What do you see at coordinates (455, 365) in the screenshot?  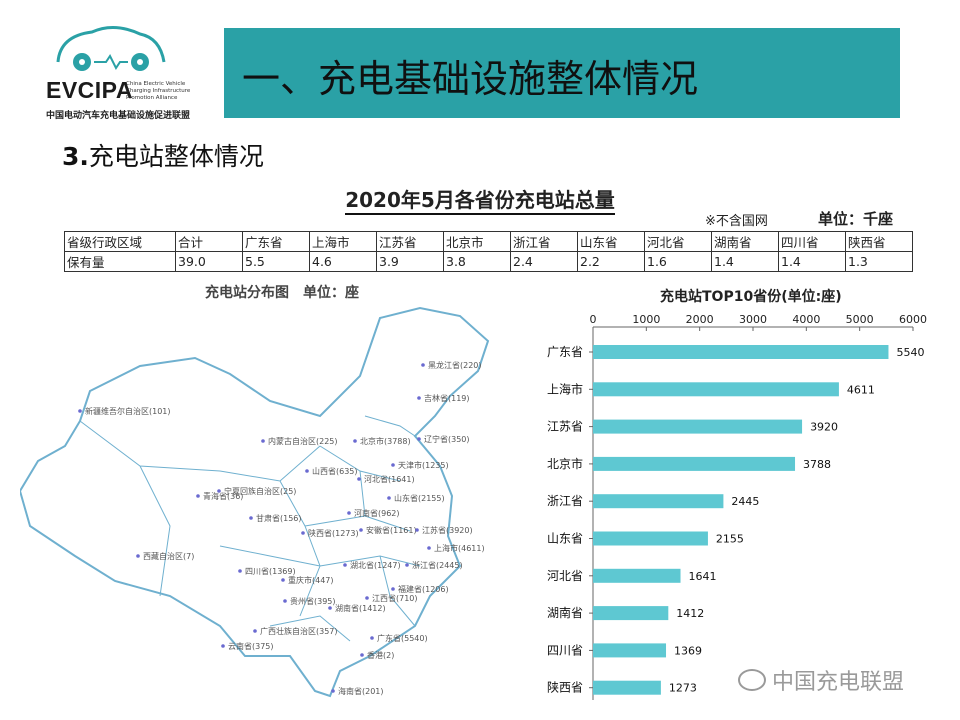 I see `map-label: 黑龙江省(220)` at bounding box center [455, 365].